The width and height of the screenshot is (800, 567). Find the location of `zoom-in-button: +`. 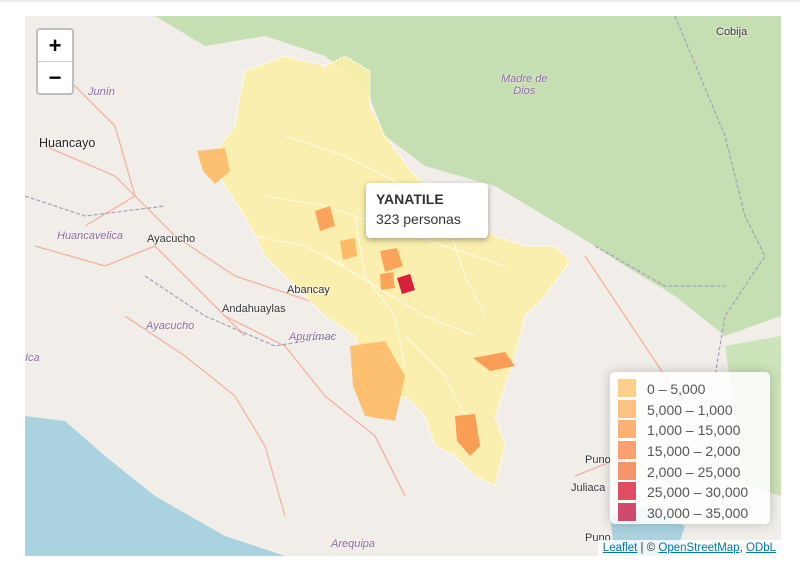

zoom-in-button: + is located at coordinates (55, 45).